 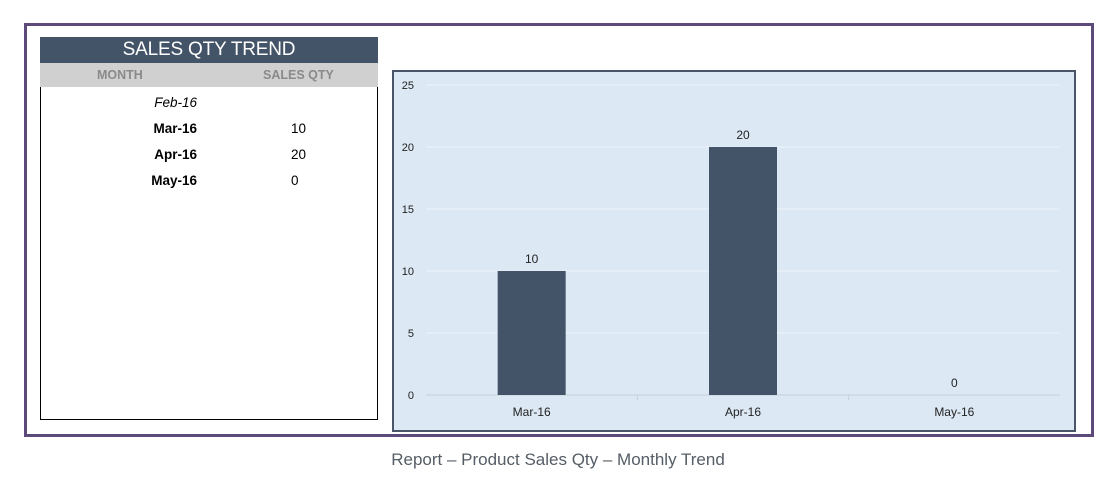 What do you see at coordinates (411, 396) in the screenshot?
I see `y-tick-label: 0` at bounding box center [411, 396].